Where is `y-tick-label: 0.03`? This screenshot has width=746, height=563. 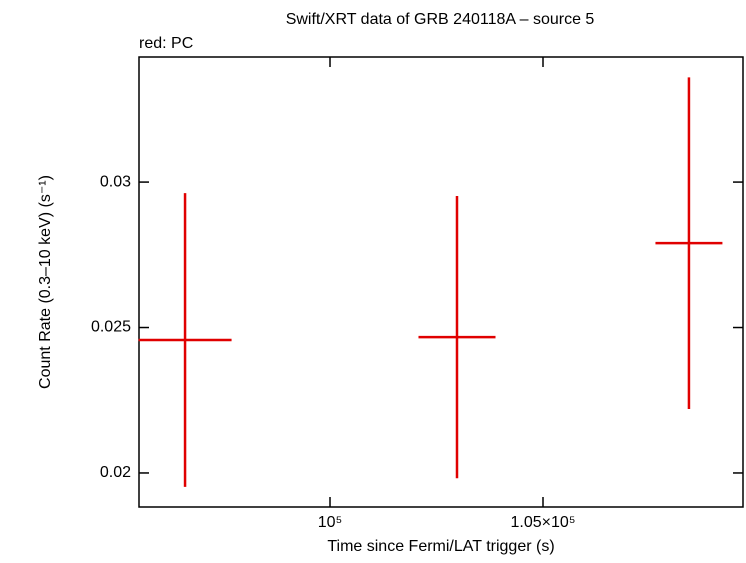
y-tick-label: 0.03 is located at coordinates (115, 181).